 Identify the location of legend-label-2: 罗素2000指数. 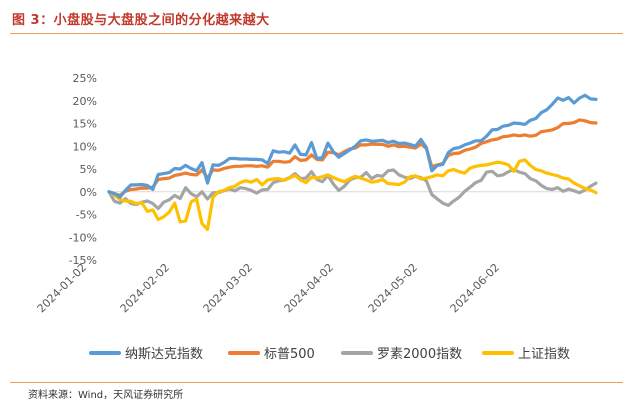
(419, 354).